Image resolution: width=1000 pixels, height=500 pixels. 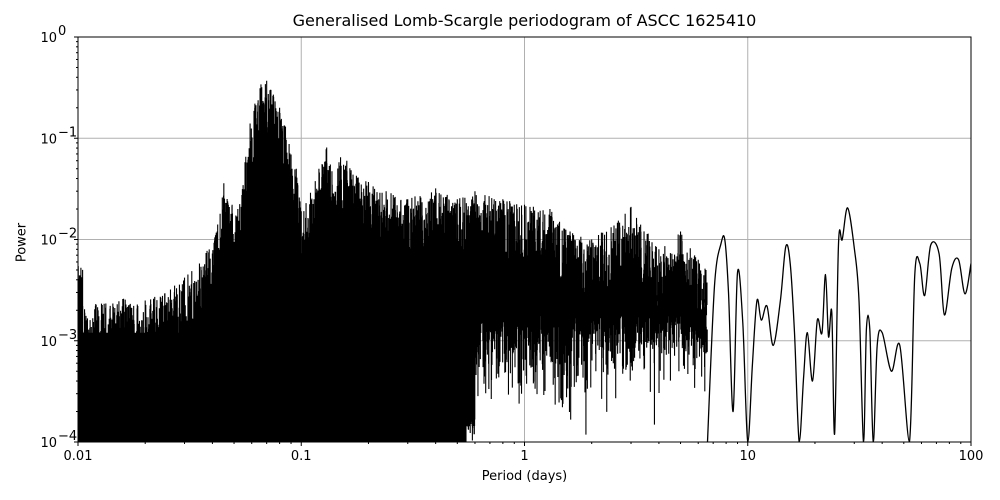 I want to click on y-tick-exponent: −4, so click(x=67, y=436).